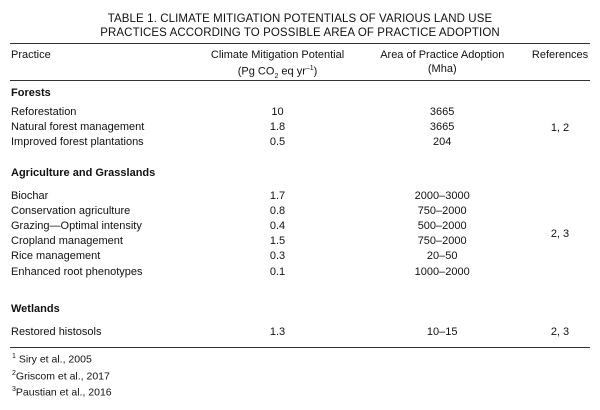  I want to click on header-area-unit: (Mha), so click(442, 69).